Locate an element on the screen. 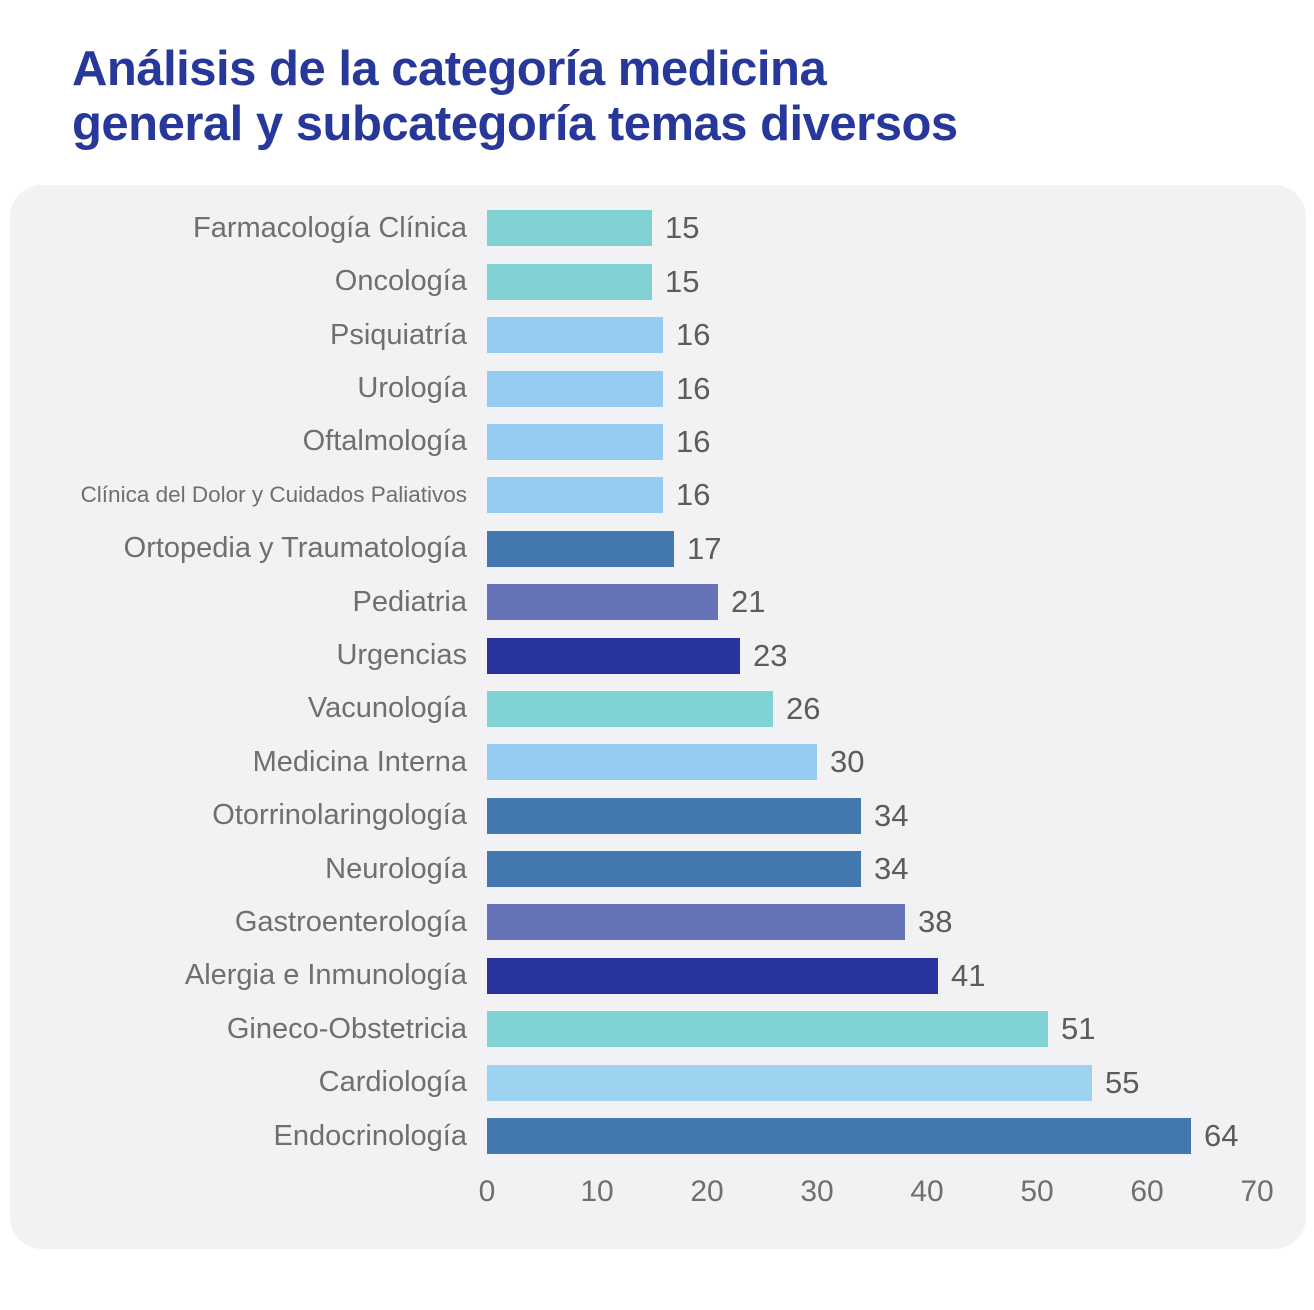 Image resolution: width=1314 pixels, height=1310 pixels. bar-track: 51 is located at coordinates (896, 1029).